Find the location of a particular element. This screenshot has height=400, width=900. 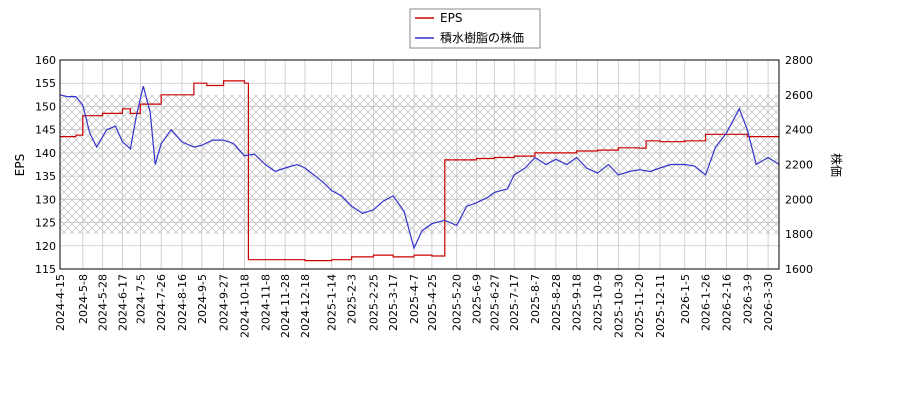

x-tick-label: 2025-11-20 is located at coordinates (639, 306).